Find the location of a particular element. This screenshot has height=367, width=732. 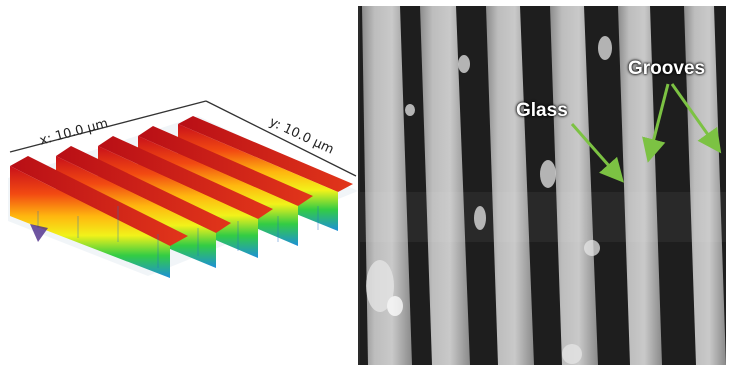

grooves-label: Grooves is located at coordinates (667, 68).